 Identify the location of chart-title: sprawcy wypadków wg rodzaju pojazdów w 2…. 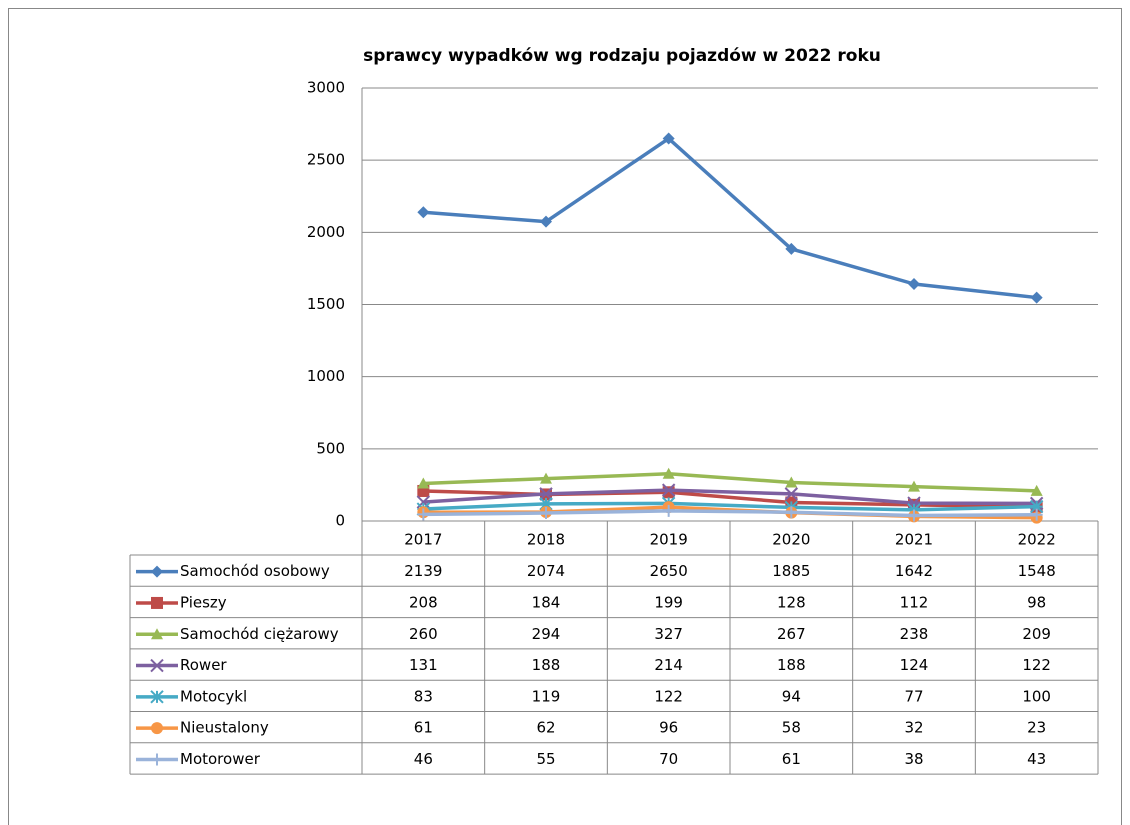
(622, 56).